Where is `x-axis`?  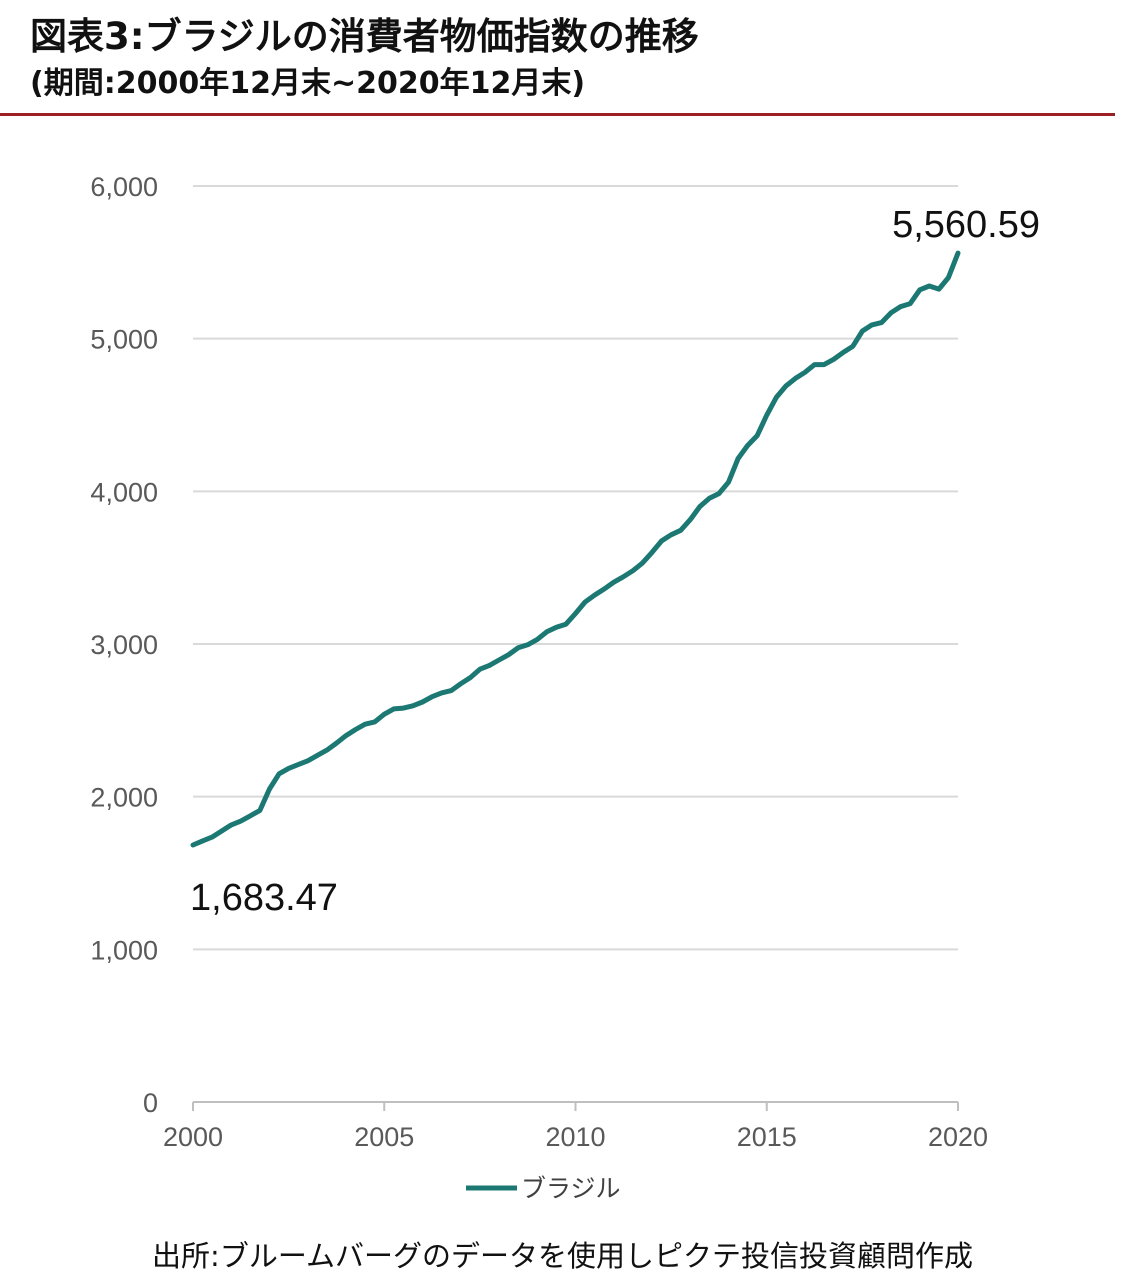
x-axis is located at coordinates (575, 1106).